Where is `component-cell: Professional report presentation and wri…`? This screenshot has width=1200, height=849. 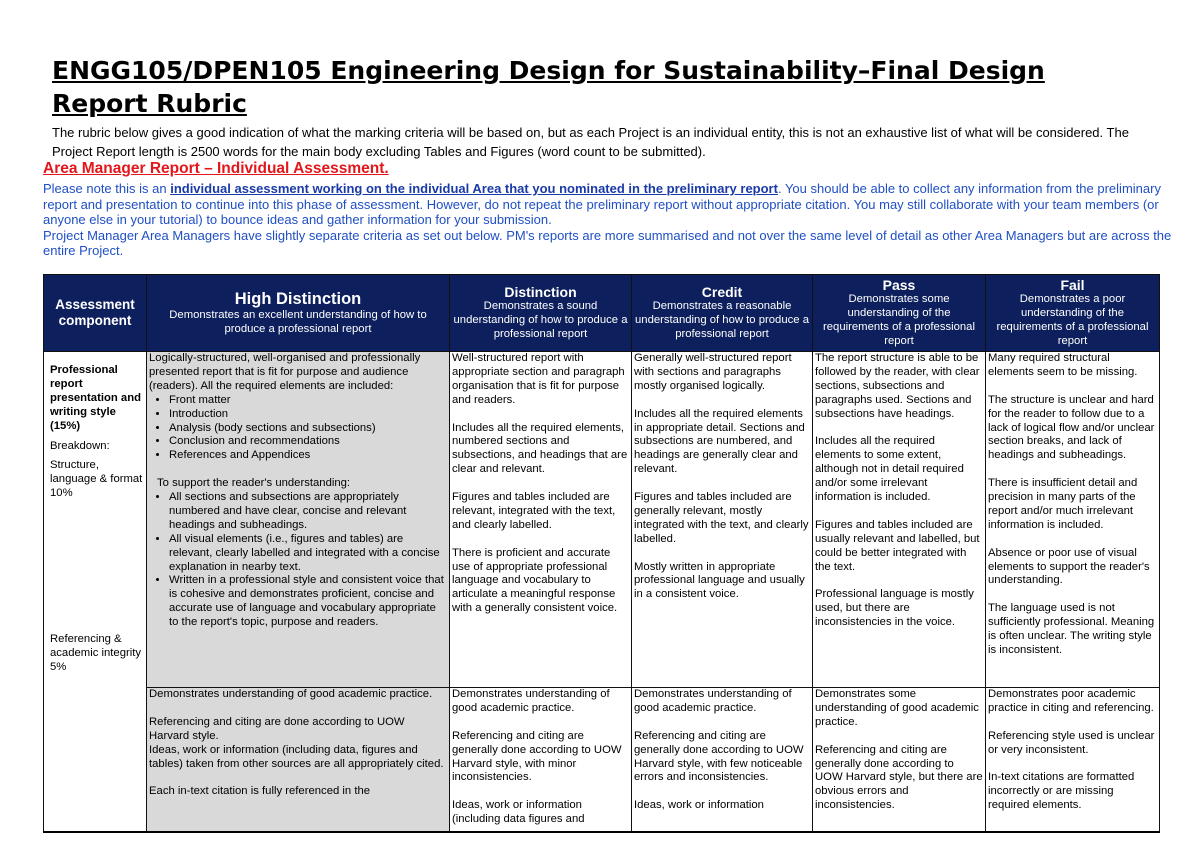
component-cell: Professional report presentation and wri… is located at coordinates (95, 591).